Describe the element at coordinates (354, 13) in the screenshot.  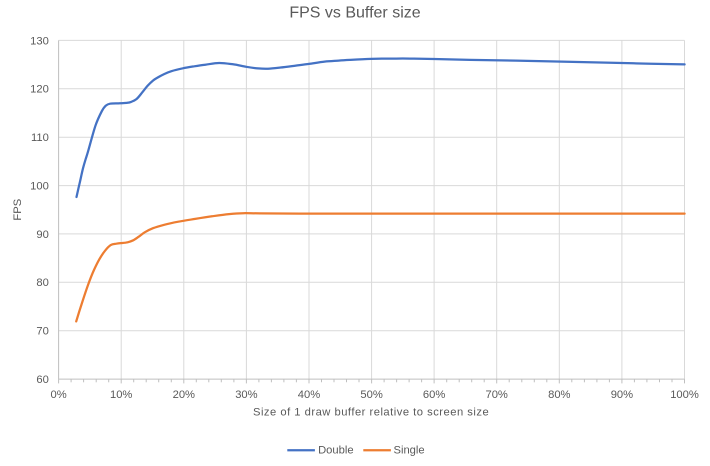
I see `svg-text: FPS vs Buffer size` at that location.